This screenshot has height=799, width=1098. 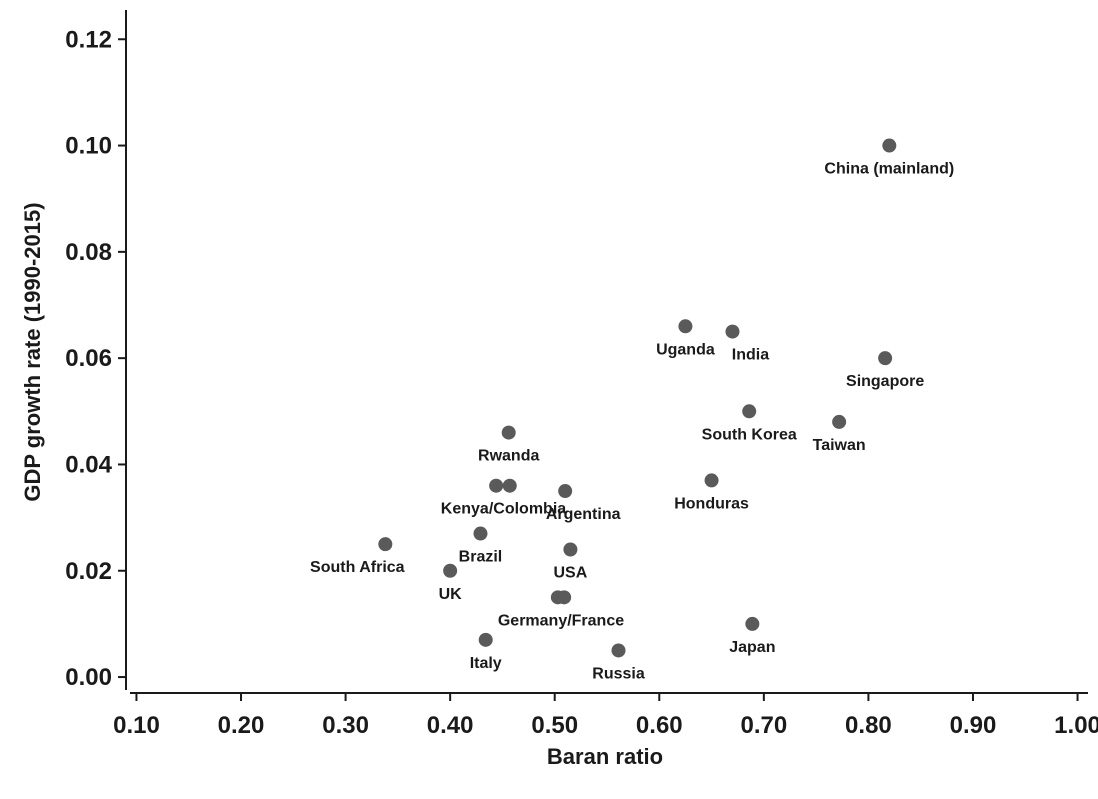 What do you see at coordinates (1076, 725) in the screenshot?
I see `x-tick-label: 1.00` at bounding box center [1076, 725].